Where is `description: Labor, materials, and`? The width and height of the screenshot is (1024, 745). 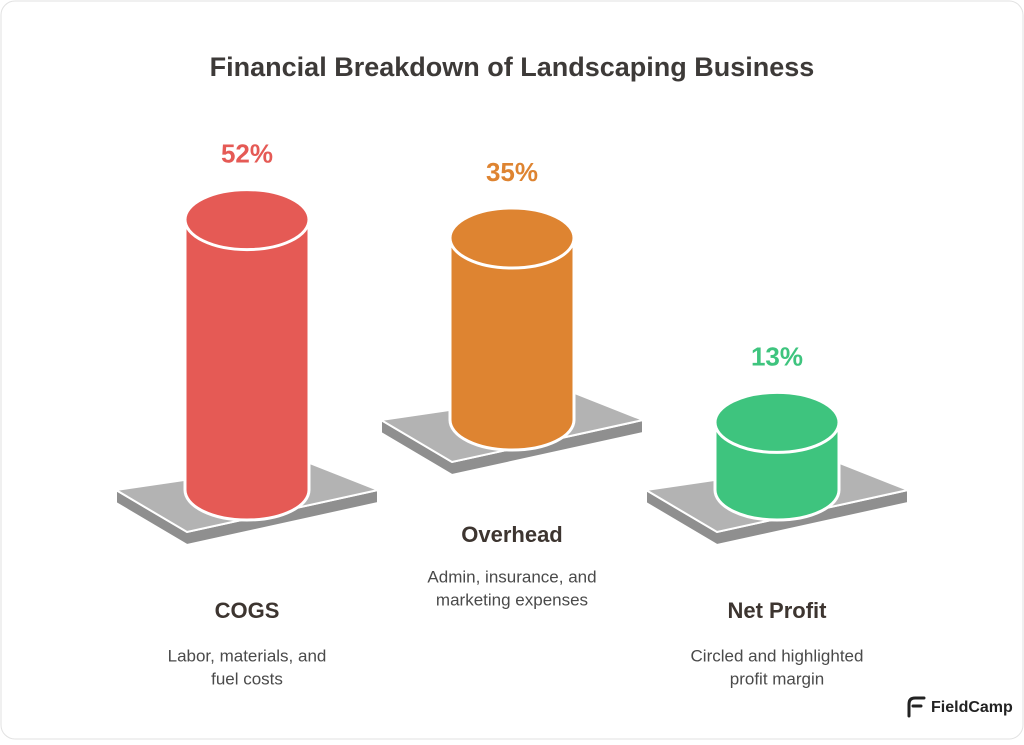 description: Labor, materials, and is located at coordinates (247, 655).